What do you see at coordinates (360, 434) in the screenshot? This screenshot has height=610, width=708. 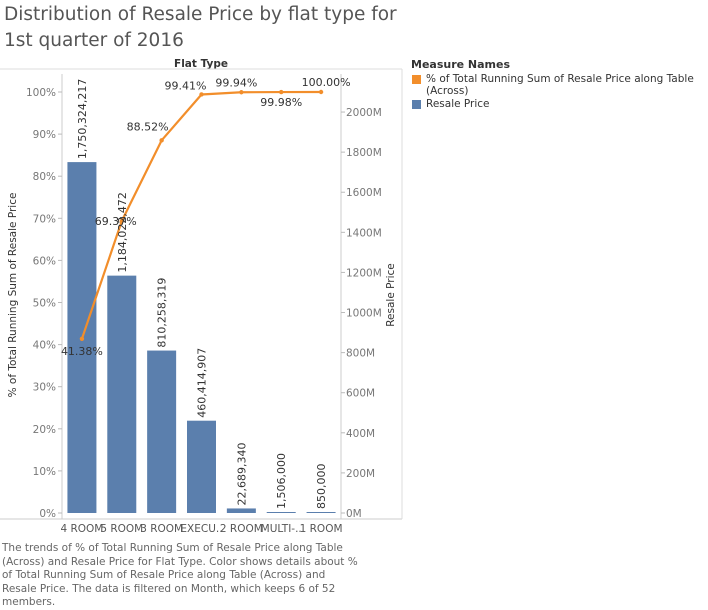 I see `right-tick-label: 400M` at bounding box center [360, 434].